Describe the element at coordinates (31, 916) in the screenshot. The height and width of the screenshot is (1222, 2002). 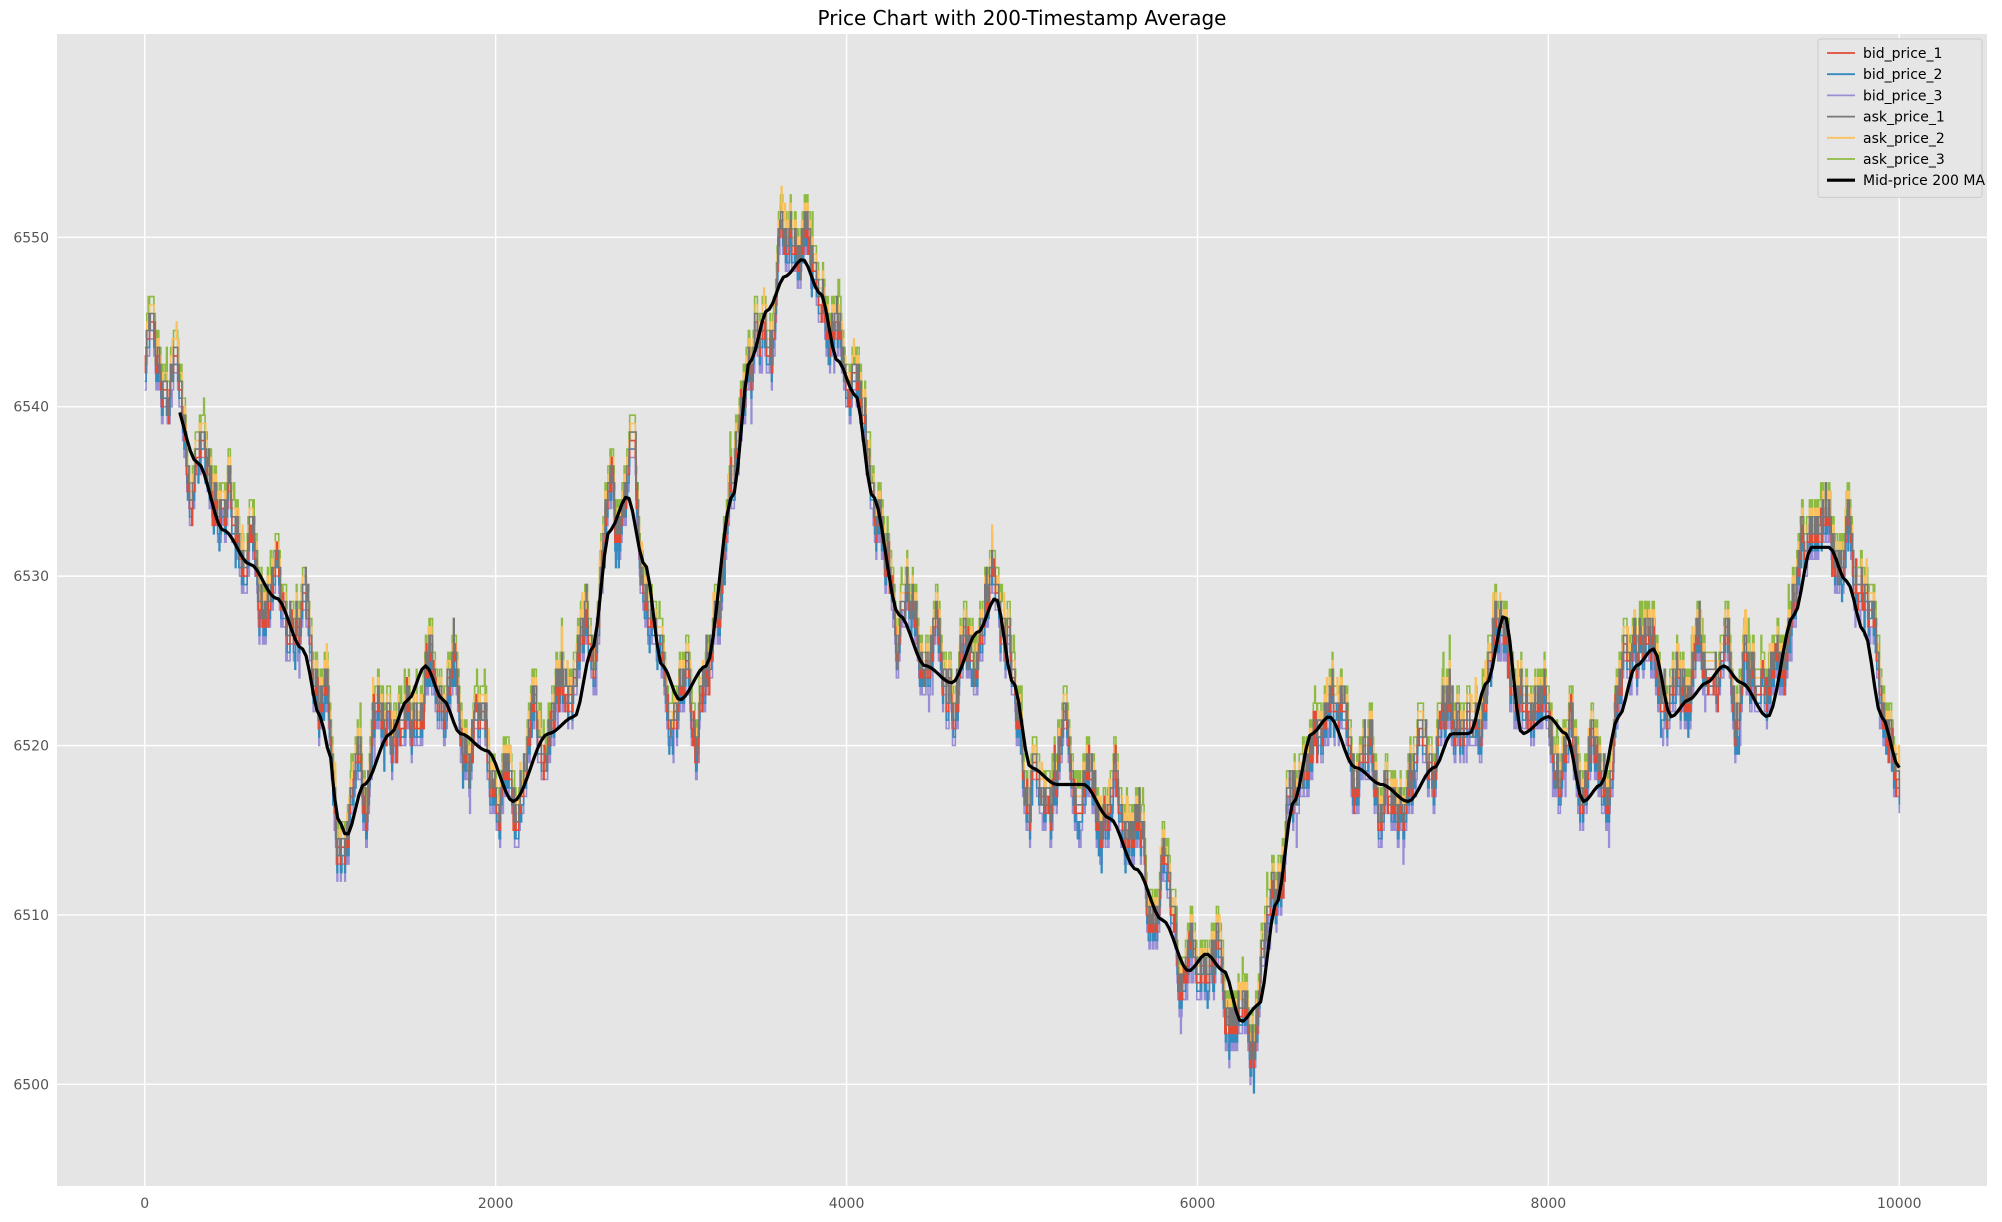
I see `y-tick-label: 6510` at that location.